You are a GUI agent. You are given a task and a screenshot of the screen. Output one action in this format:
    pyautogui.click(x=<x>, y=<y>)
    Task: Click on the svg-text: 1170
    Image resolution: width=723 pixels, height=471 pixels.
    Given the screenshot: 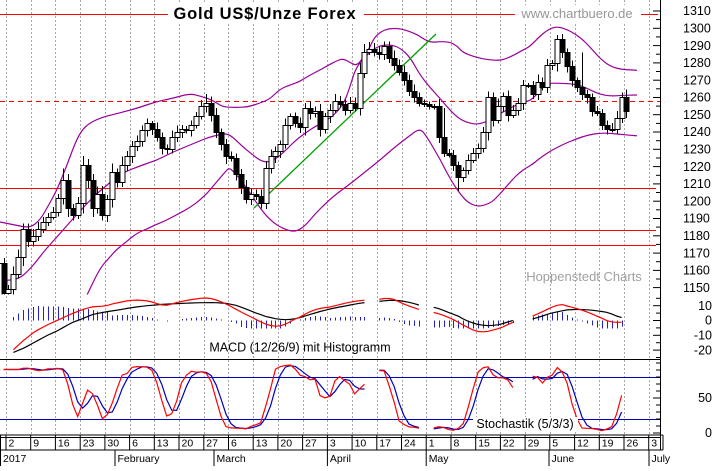 What is the action you would take?
    pyautogui.click(x=696, y=253)
    